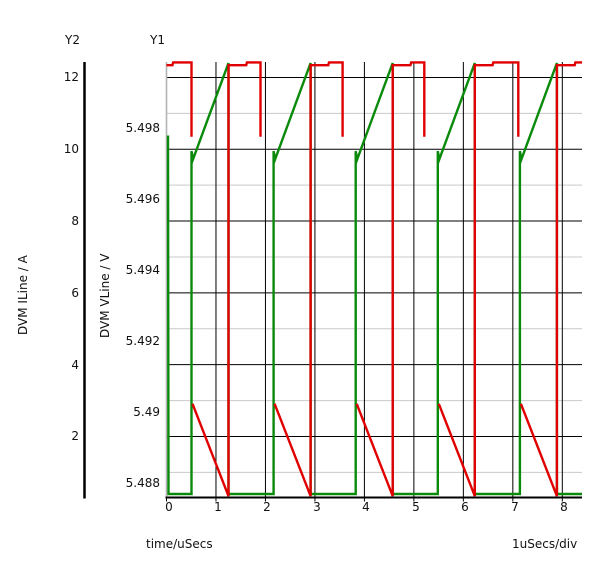 This screenshot has width=600, height=563. Describe the element at coordinates (75, 221) in the screenshot. I see `y2-tick-label: 8` at that location.